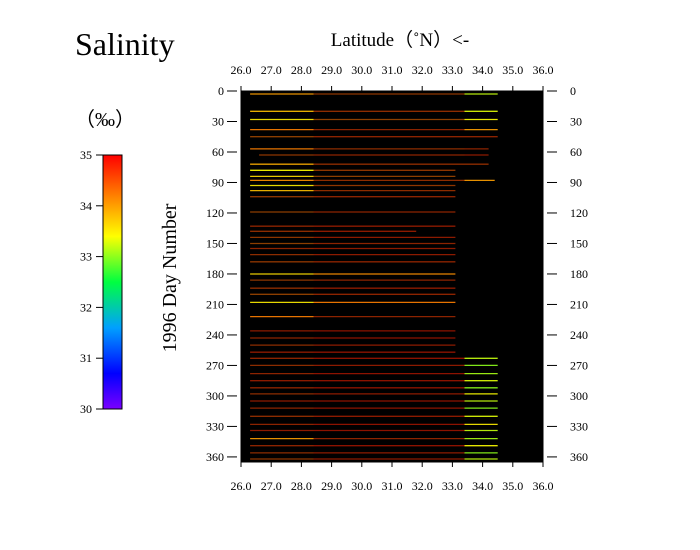 This screenshot has width=700, height=550. What do you see at coordinates (301, 486) in the screenshot?
I see `x-tick-label-bottom: 28.0` at bounding box center [301, 486].